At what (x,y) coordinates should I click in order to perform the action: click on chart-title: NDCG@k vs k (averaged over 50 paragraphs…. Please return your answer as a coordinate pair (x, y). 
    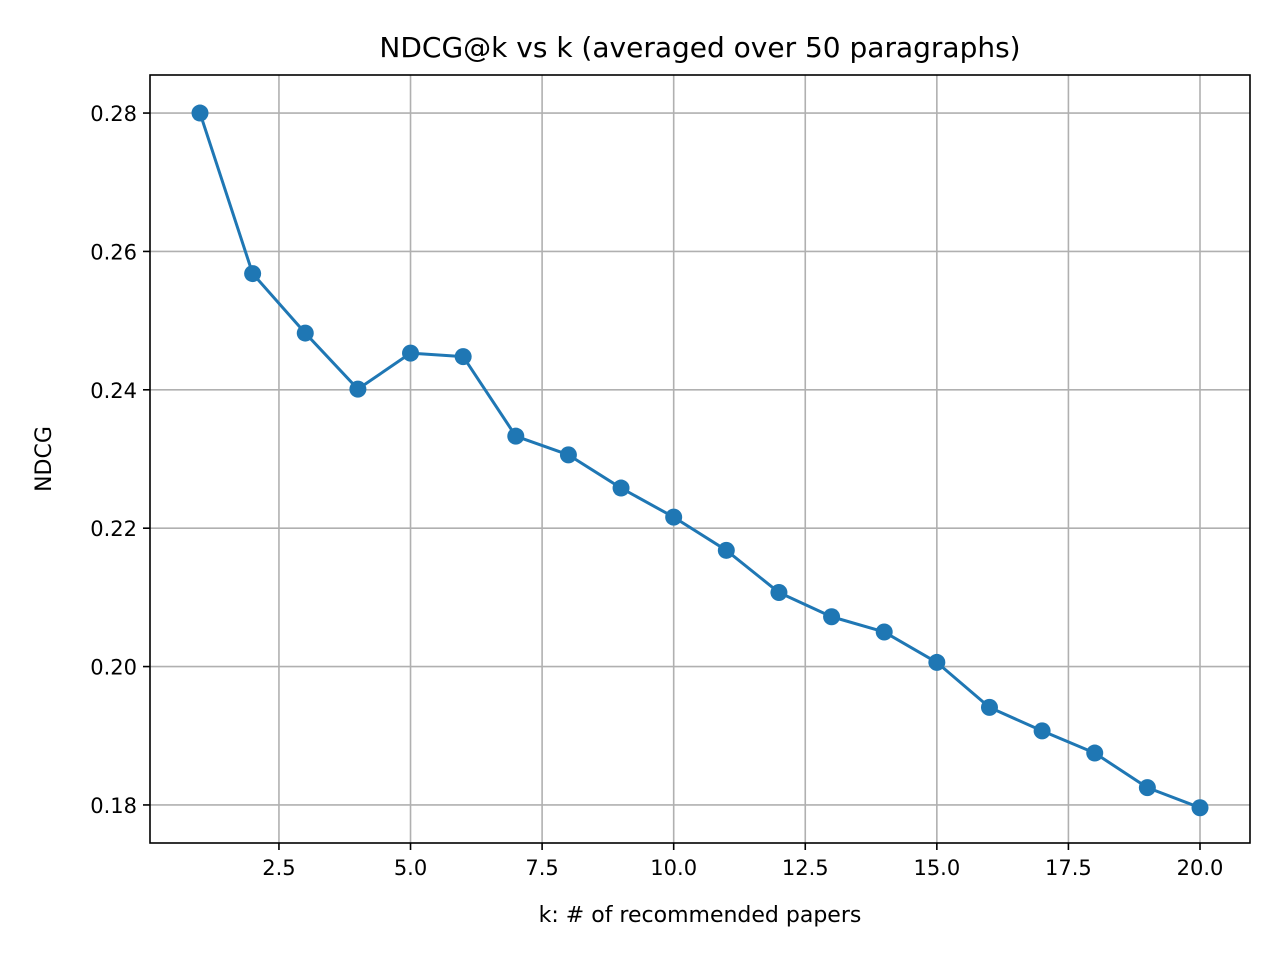
    Looking at the image, I should click on (699, 47).